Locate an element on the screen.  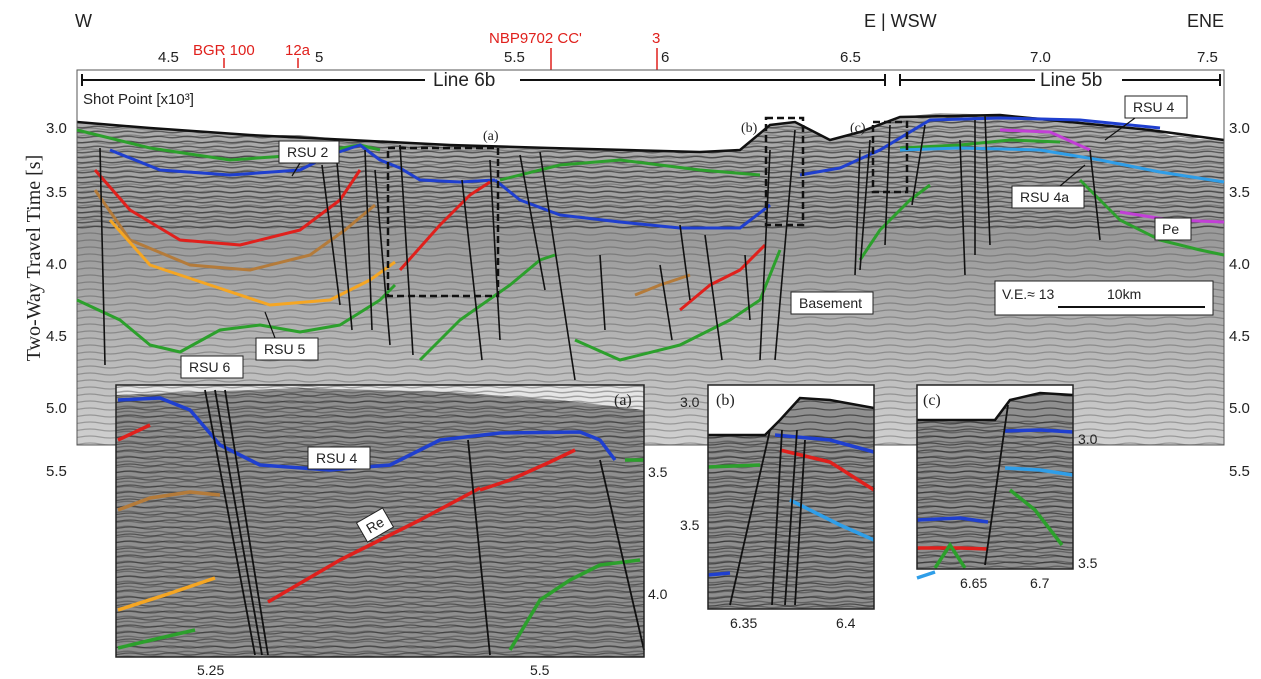
horizon-re-red is located at coordinates (444, 225).